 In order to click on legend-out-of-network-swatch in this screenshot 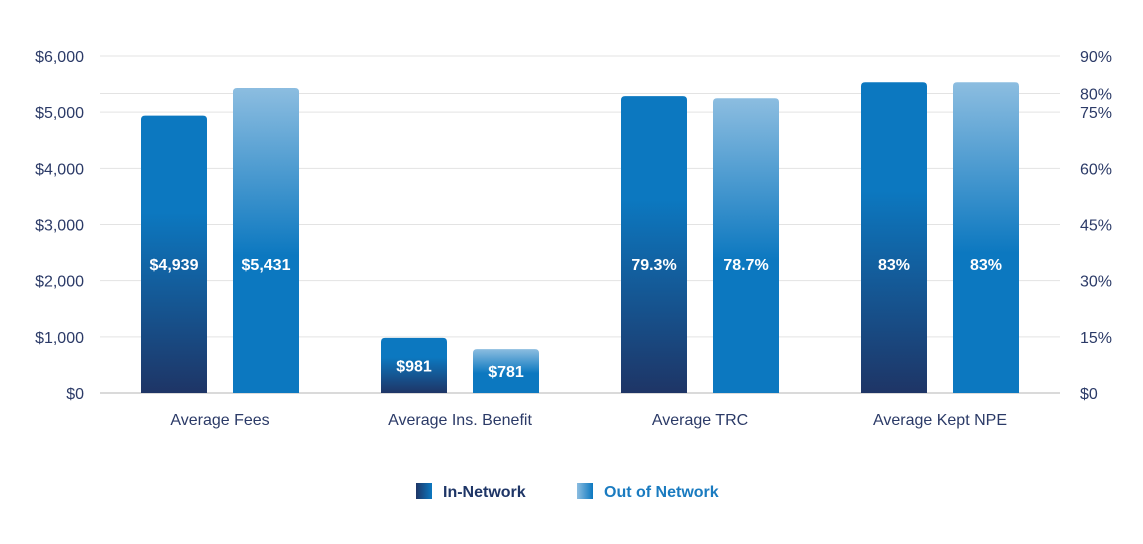, I will do `click(585, 491)`.